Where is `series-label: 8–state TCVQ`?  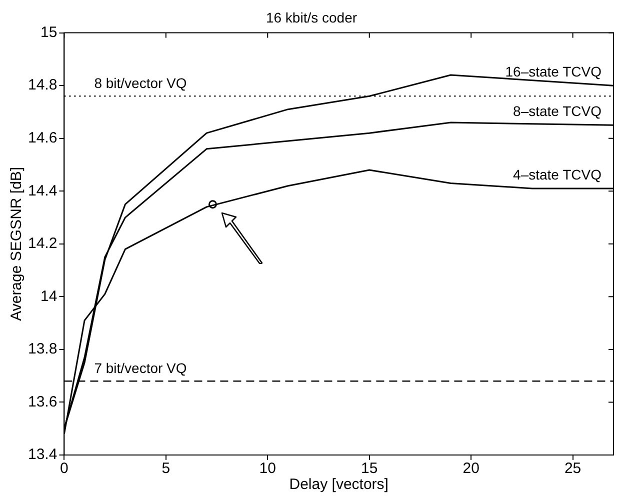 series-label: 8–state TCVQ is located at coordinates (557, 111).